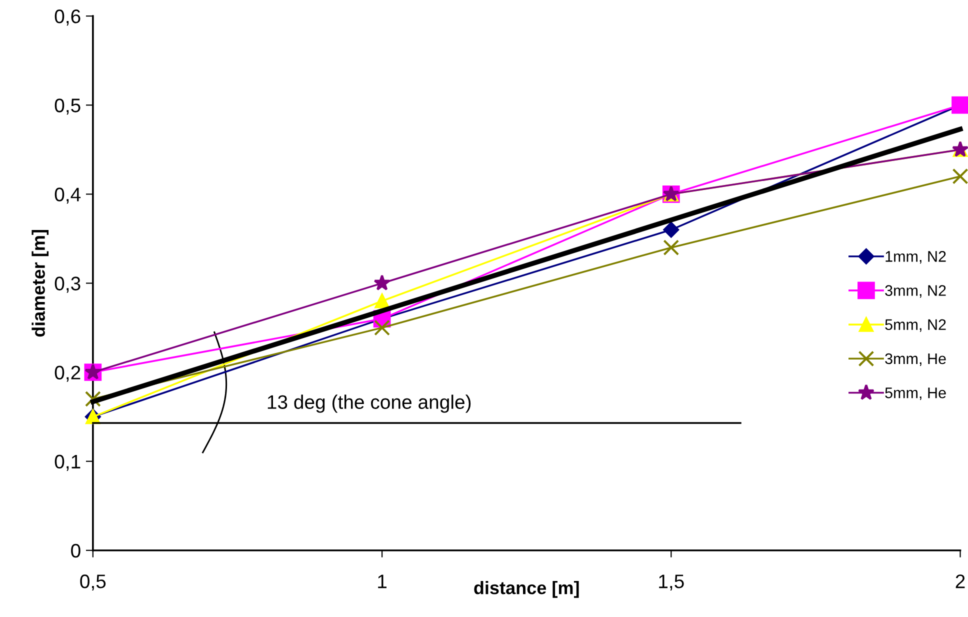 This screenshot has width=968, height=617. I want to click on y-tick-label: 0,6, so click(67, 18).